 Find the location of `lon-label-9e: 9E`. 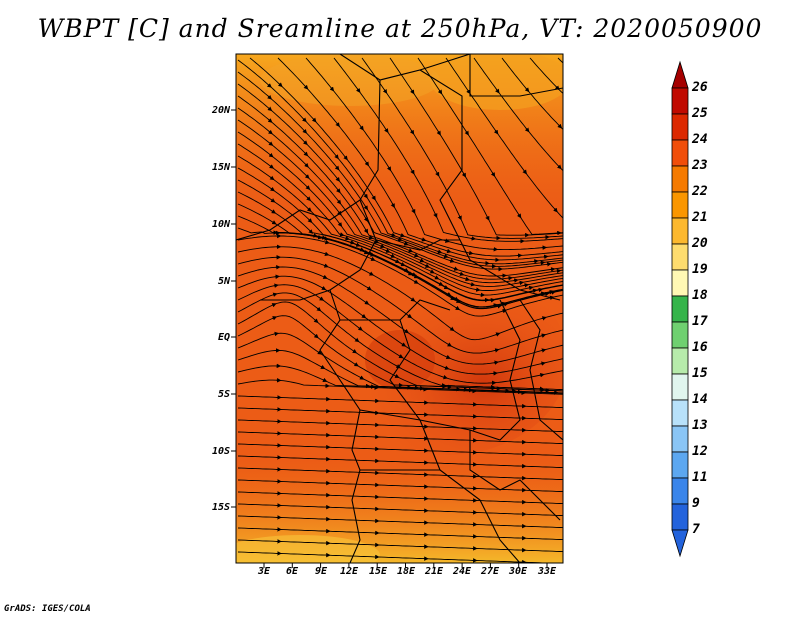

lon-label-9e: 9E is located at coordinates (321, 571).